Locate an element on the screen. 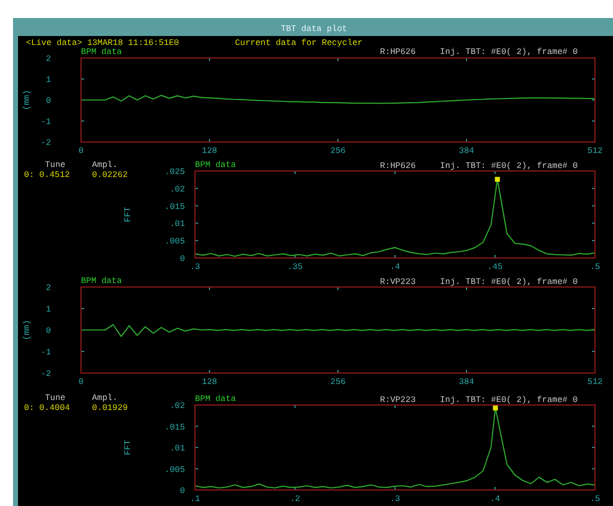 This screenshot has height=506, width=613. text: 0: 0.4004 is located at coordinates (47, 408).